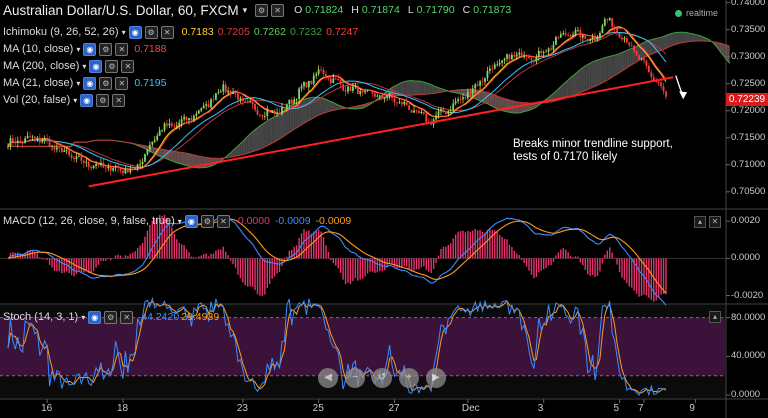 This screenshot has width=768, height=418. Describe the element at coordinates (38, 49) in the screenshot. I see `ma10-label: MA (10, close)` at that location.